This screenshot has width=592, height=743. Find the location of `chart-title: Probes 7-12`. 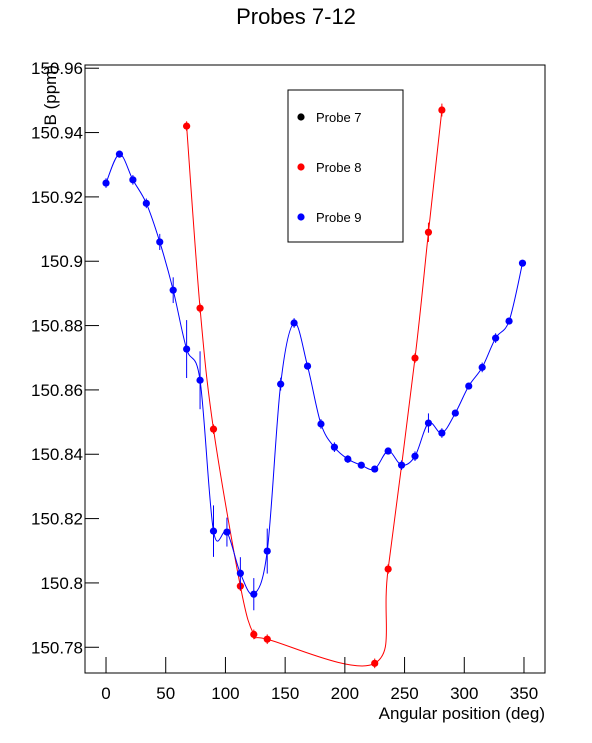

chart-title: Probes 7-12 is located at coordinates (296, 16).